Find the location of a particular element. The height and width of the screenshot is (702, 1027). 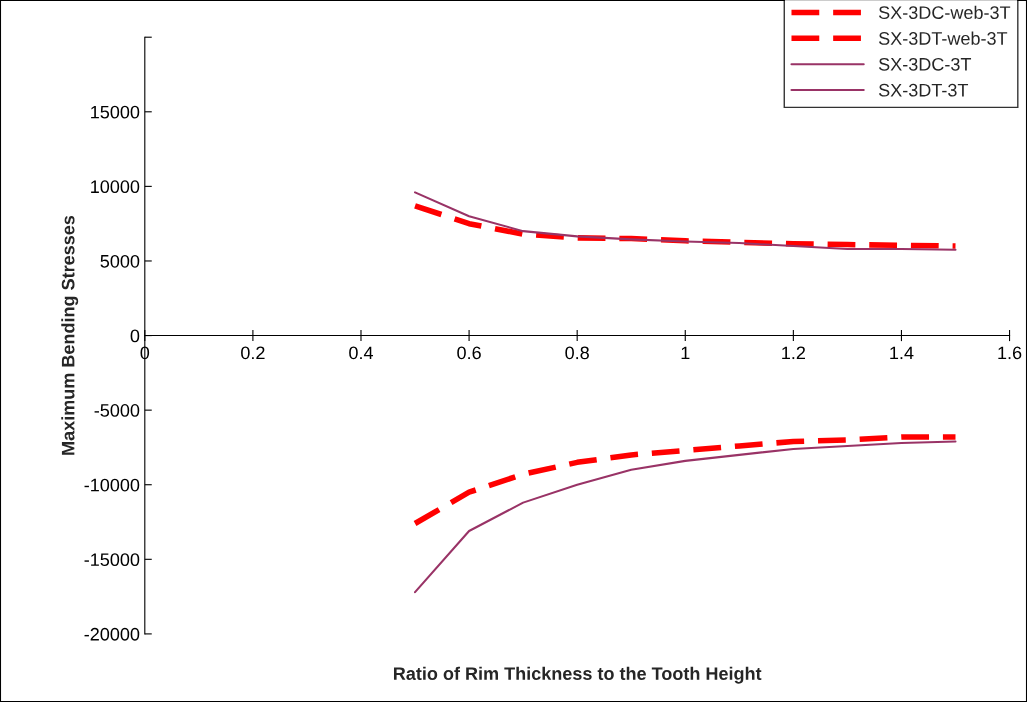

x-tick-label: 1.4 is located at coordinates (902, 353).